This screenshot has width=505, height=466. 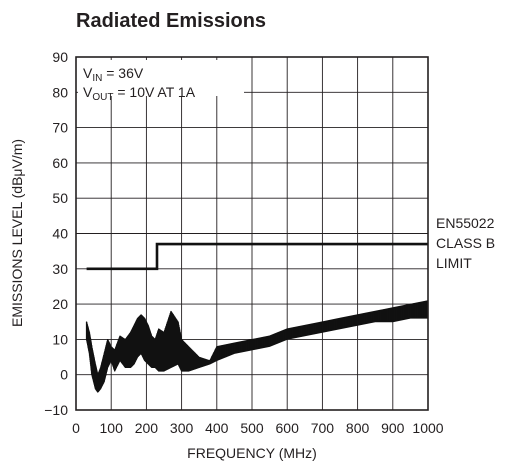 I want to click on limit-label-line-3: LIMIT, so click(x=454, y=263).